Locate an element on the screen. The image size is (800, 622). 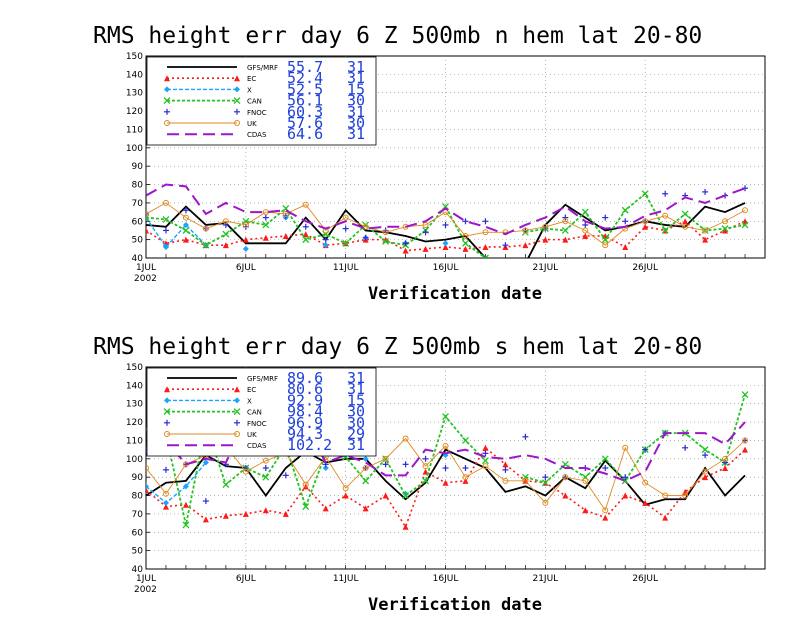
legend-mean: 98.4 is located at coordinates (305, 412).